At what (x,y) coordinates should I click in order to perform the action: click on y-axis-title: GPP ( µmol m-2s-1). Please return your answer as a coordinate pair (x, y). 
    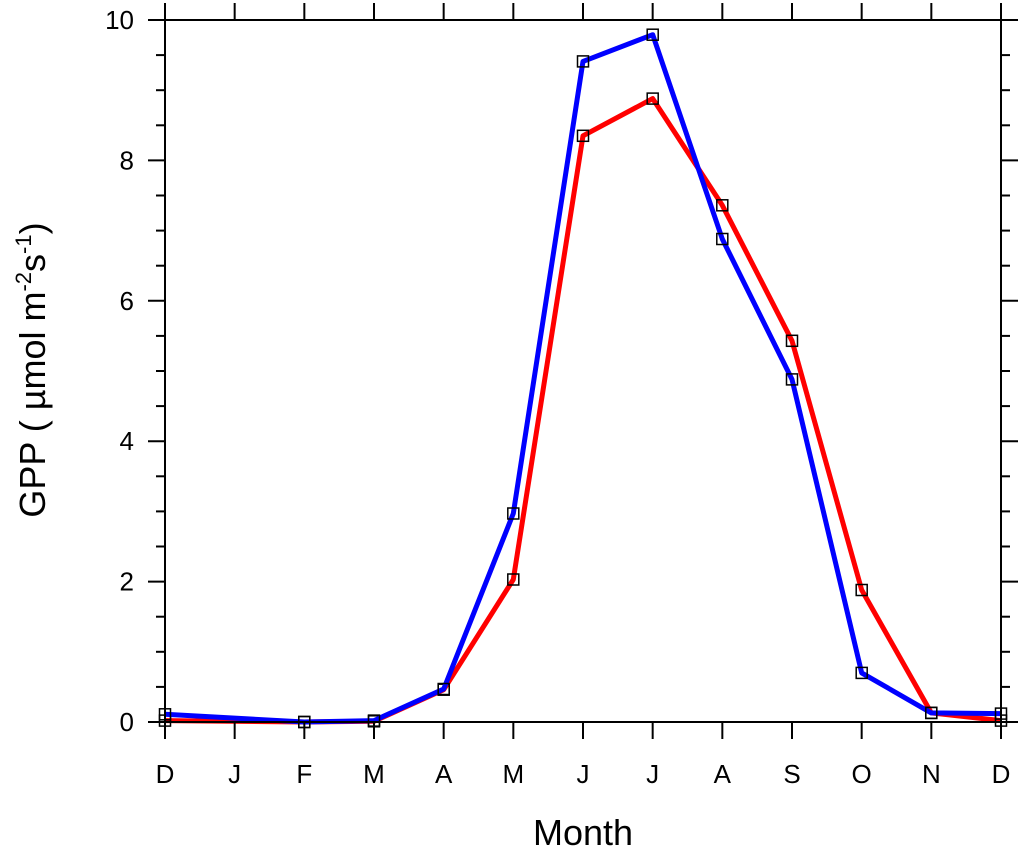
    Looking at the image, I should click on (32, 369).